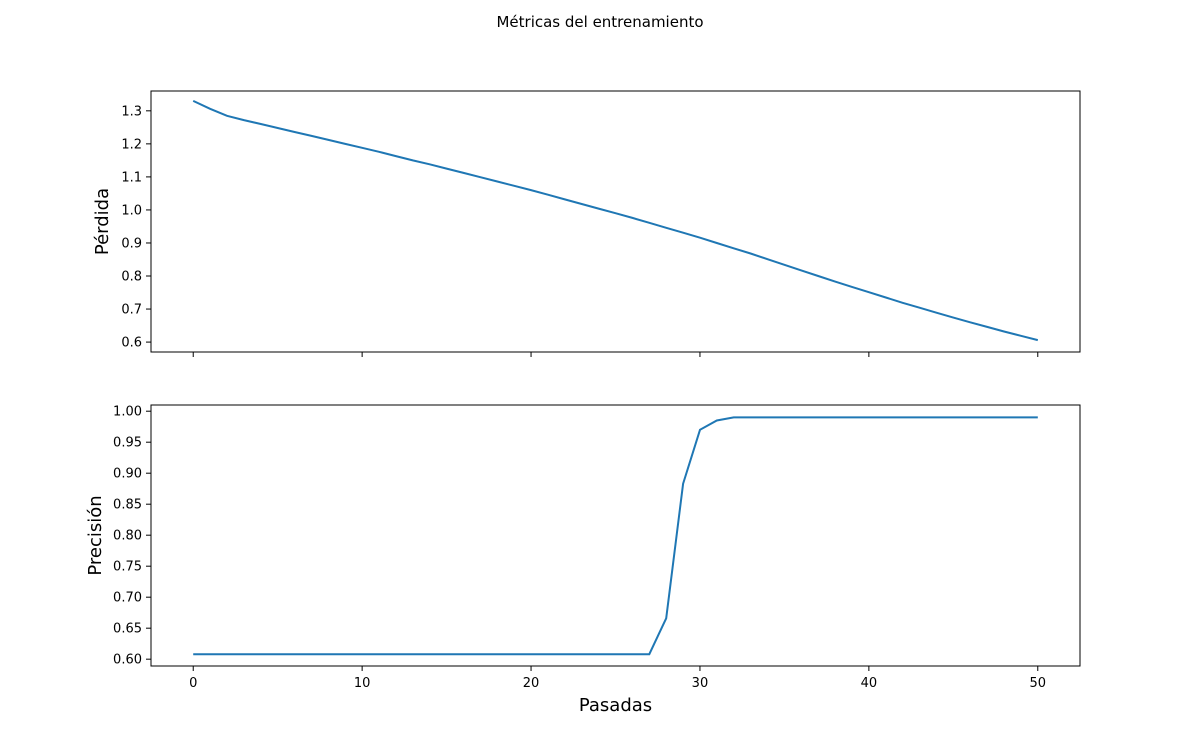 This screenshot has height=749, width=1200. I want to click on accuracy-x-tick-label: 20, so click(531, 683).